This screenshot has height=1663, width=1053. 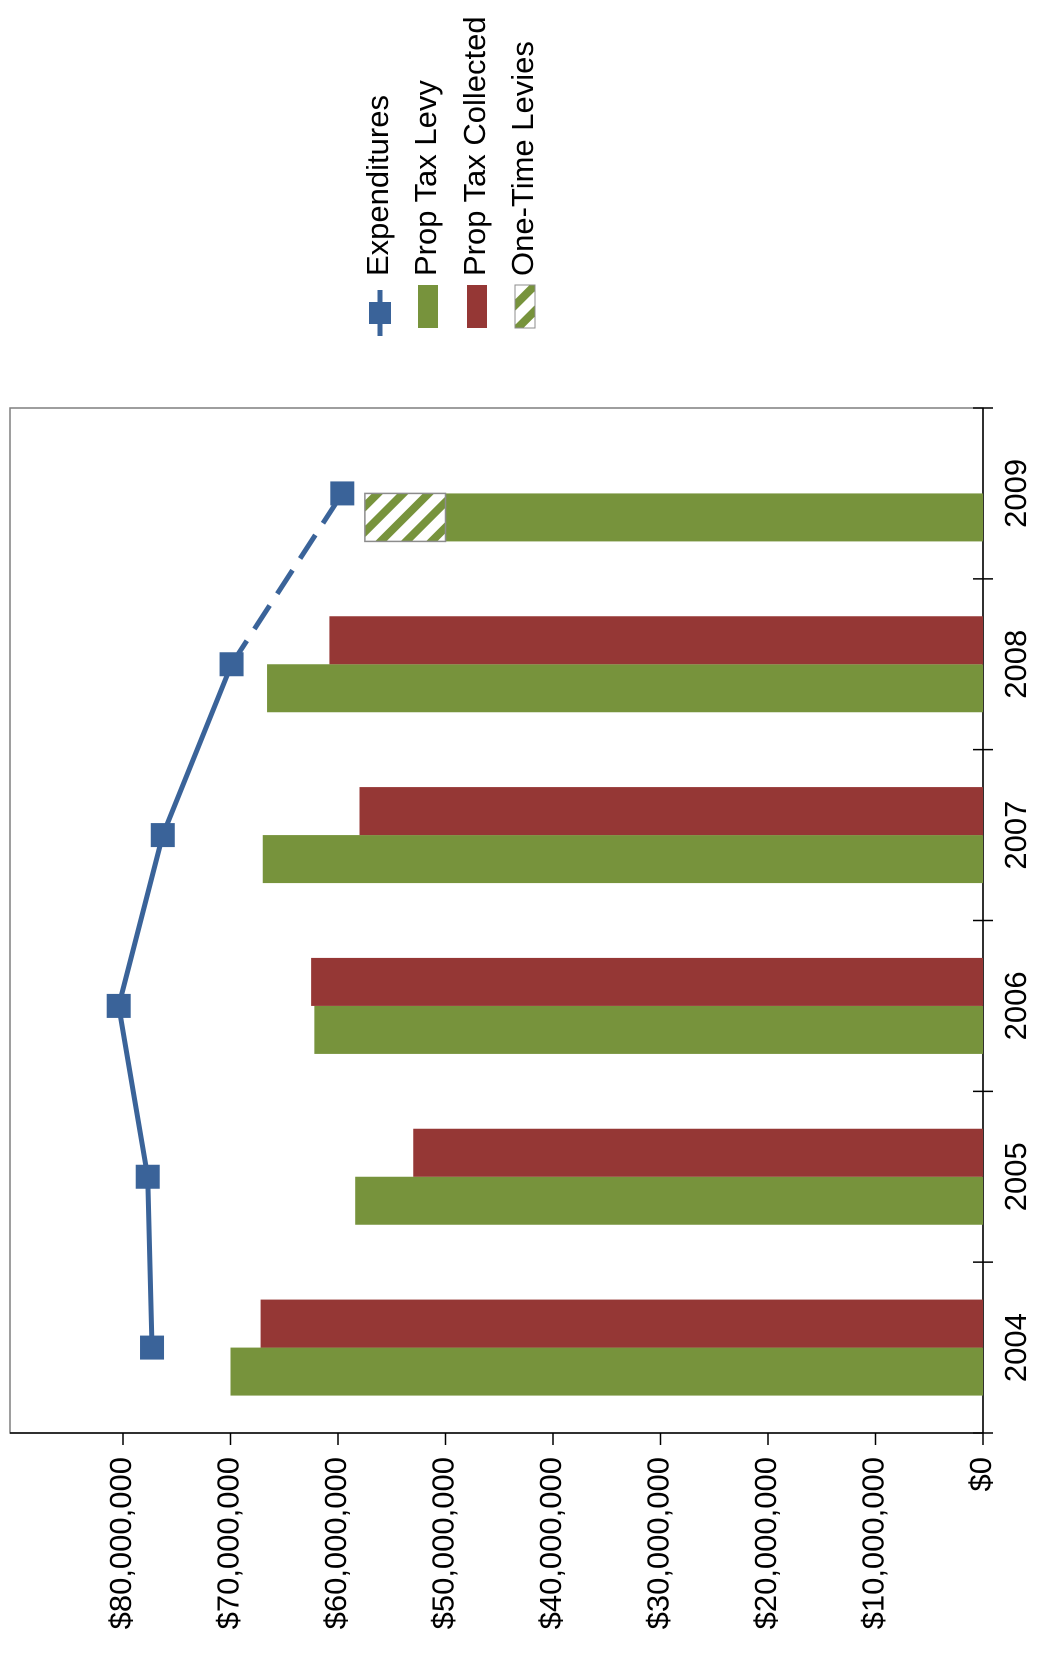 What do you see at coordinates (980, 1474) in the screenshot?
I see `value-tick-label-0: $0` at bounding box center [980, 1474].